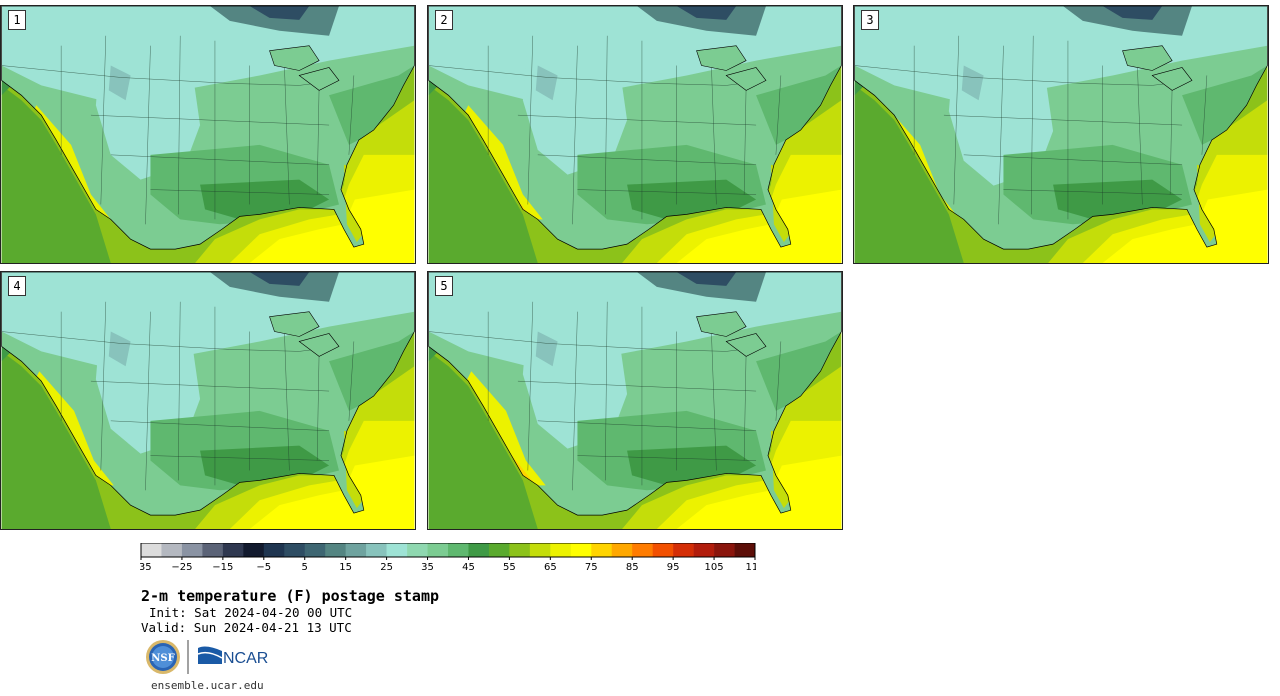 This screenshot has width=1280, height=696. I want to click on init-time: Init: Sat 2024-04-20 00 UTC, so click(250, 612).